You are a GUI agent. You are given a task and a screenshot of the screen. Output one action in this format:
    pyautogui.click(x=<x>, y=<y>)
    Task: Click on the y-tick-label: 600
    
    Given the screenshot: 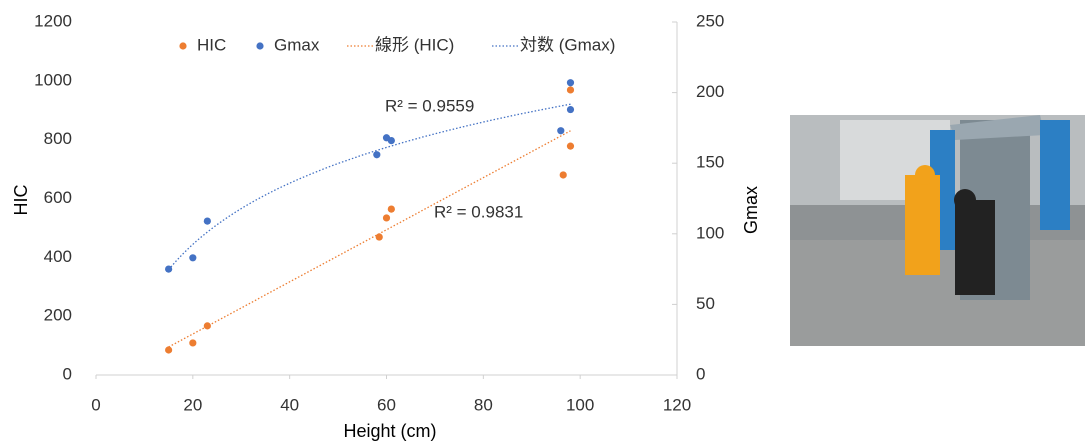 What is the action you would take?
    pyautogui.click(x=58, y=197)
    